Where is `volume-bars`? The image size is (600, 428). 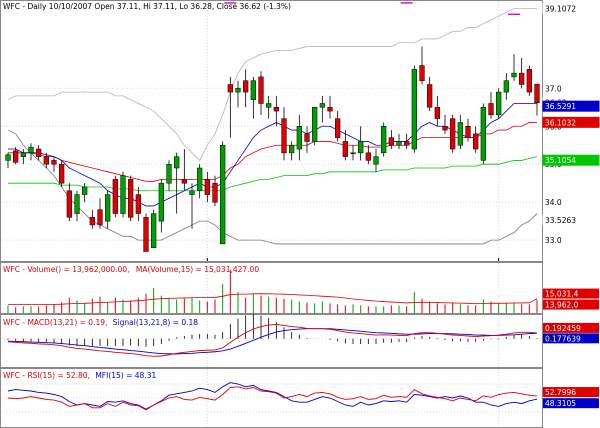
volume-bars is located at coordinates (272, 291).